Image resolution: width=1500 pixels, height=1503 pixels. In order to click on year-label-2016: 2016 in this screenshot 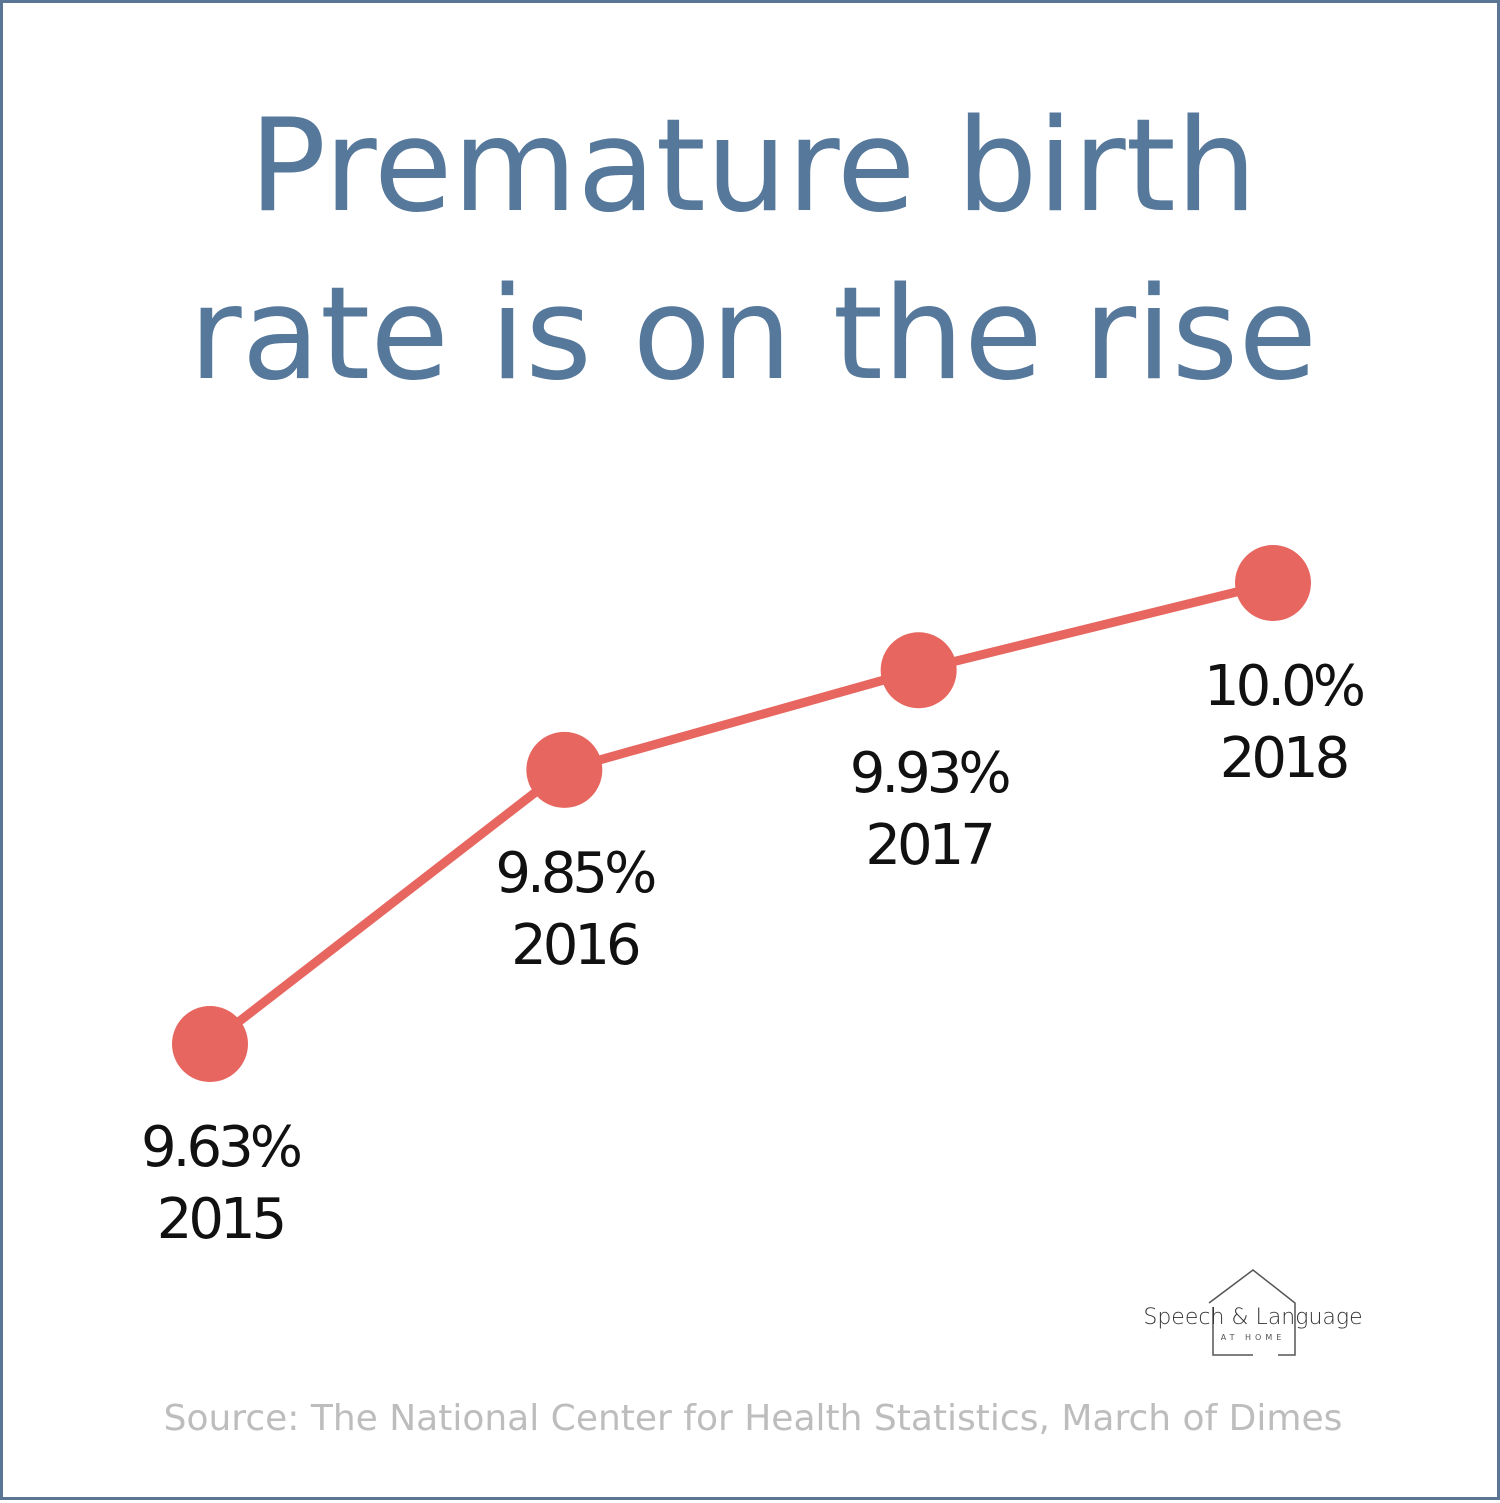, I will do `click(575, 945)`.